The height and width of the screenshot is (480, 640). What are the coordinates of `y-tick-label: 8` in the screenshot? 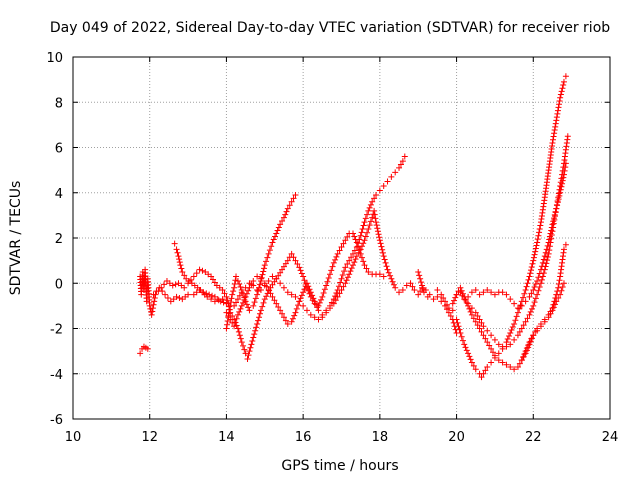 It's located at (59, 103).